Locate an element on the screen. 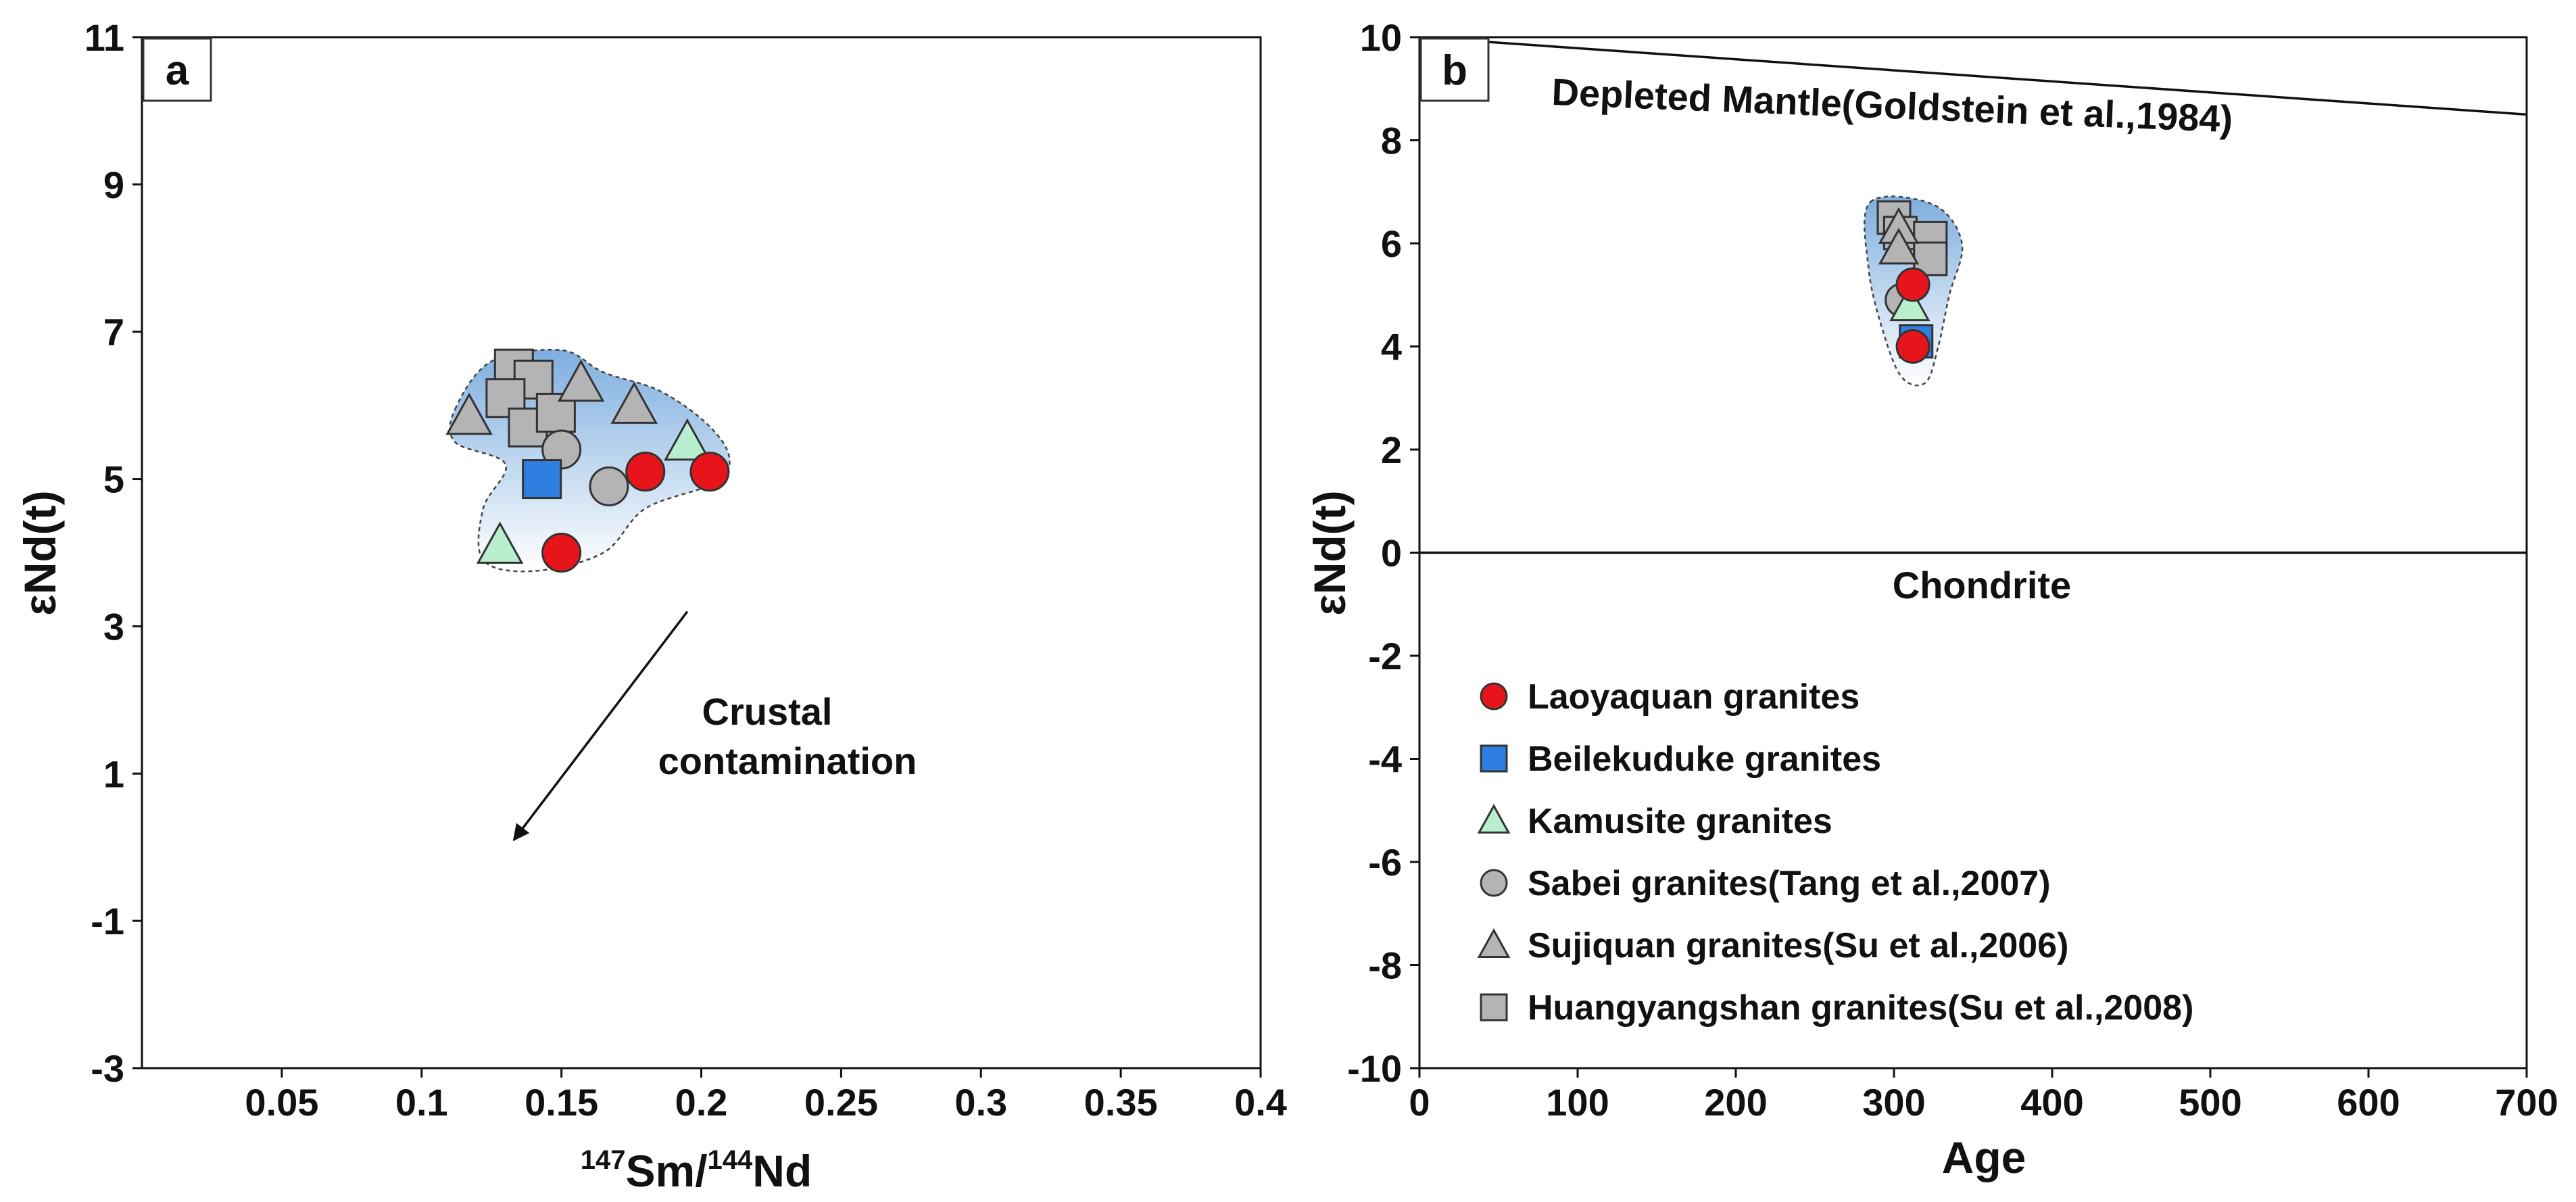 The height and width of the screenshot is (1202, 2576). panel-b-data-points is located at coordinates (1912, 282).